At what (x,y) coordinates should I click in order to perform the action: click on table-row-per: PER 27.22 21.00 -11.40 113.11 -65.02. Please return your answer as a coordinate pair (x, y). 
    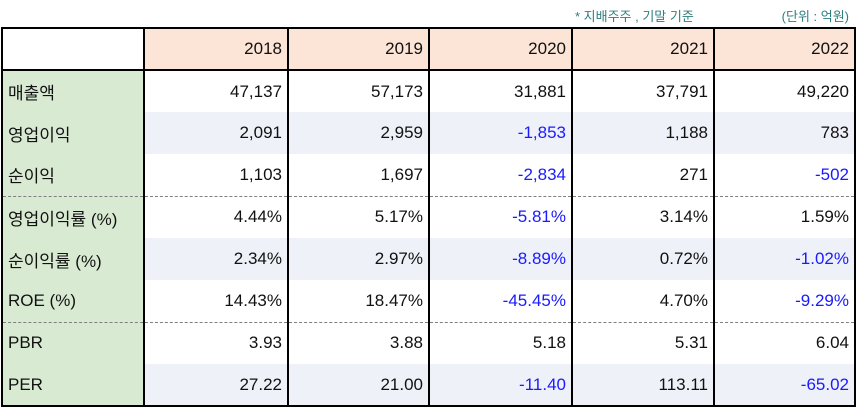
    Looking at the image, I should click on (428, 385).